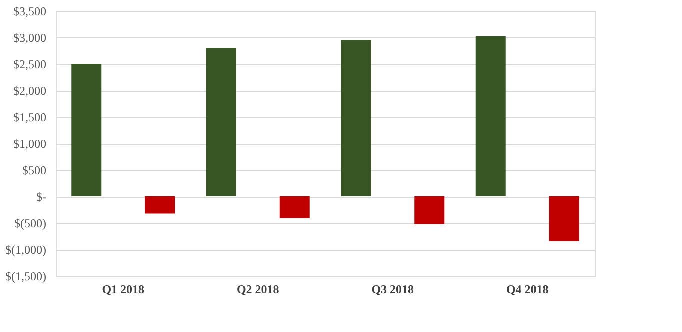 This screenshot has width=682, height=332. I want to click on y-tick-label: $(500), so click(30, 223).